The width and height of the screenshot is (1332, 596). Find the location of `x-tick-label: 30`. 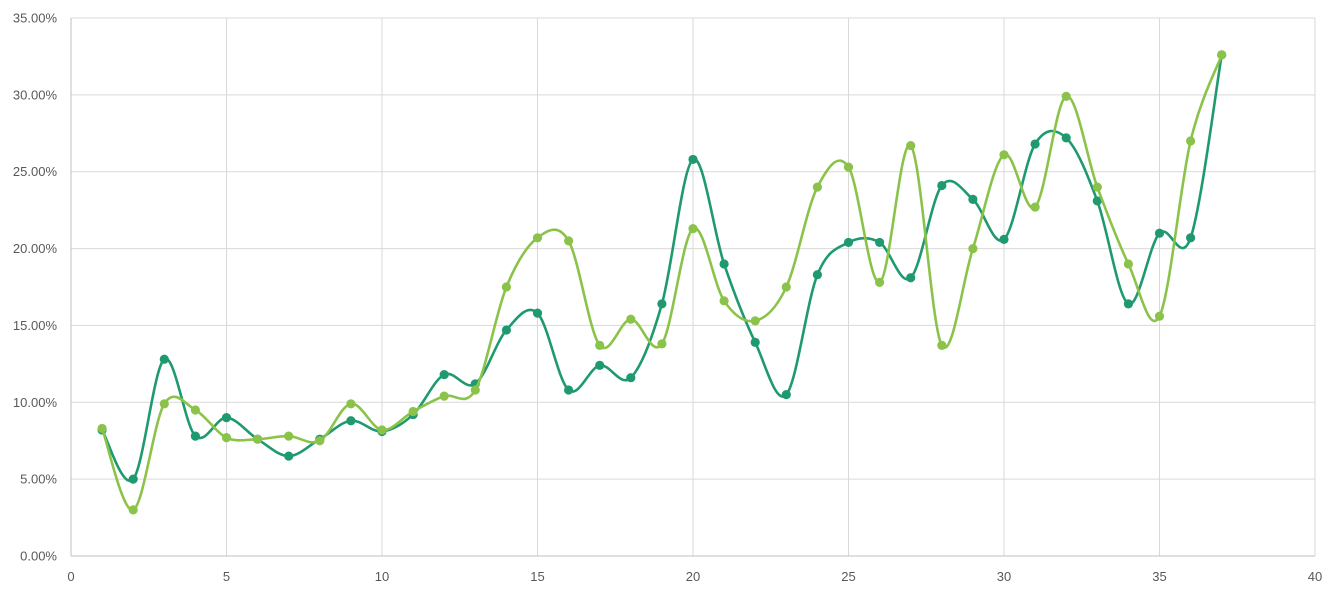

x-tick-label: 30 is located at coordinates (1004, 576).